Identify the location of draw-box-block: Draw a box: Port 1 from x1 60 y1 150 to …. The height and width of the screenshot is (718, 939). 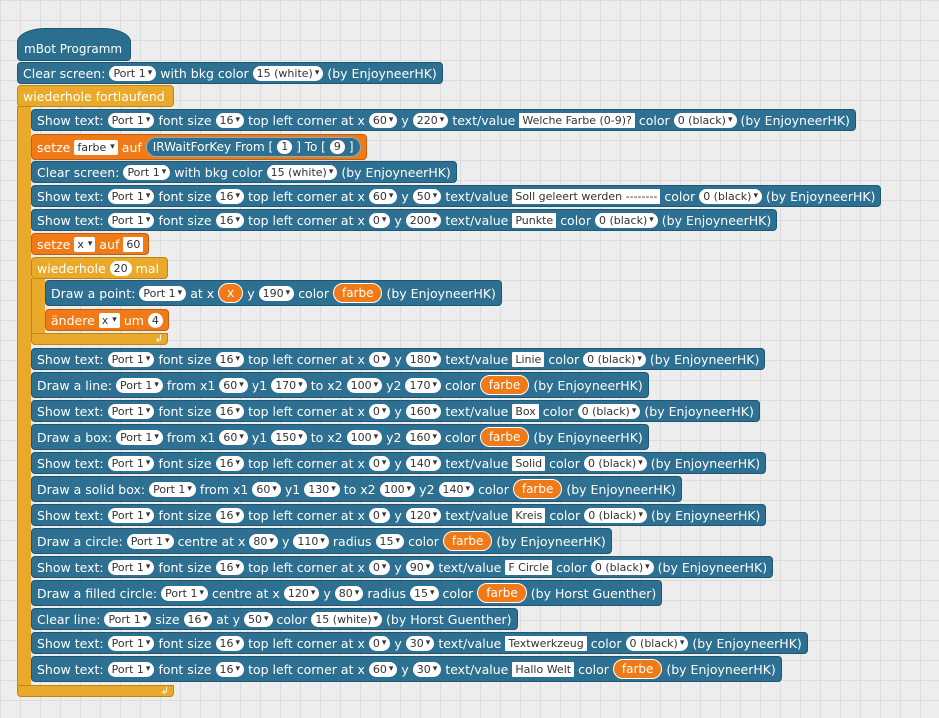
(340, 437).